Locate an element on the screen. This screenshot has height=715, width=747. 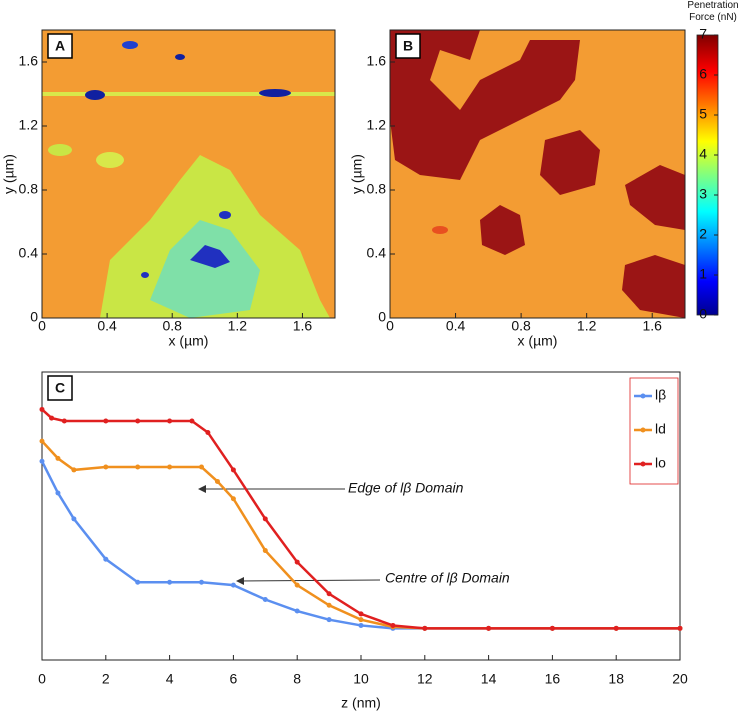
colorbar-tick-label: 1 is located at coordinates (703, 274).